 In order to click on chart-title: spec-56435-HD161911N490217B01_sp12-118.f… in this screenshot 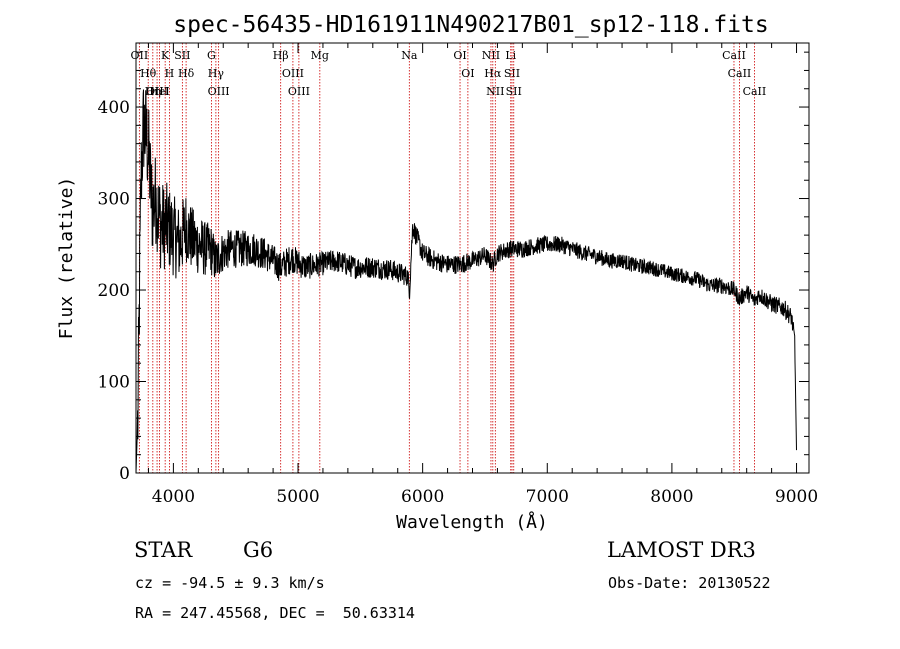, I will do `click(470, 25)`.